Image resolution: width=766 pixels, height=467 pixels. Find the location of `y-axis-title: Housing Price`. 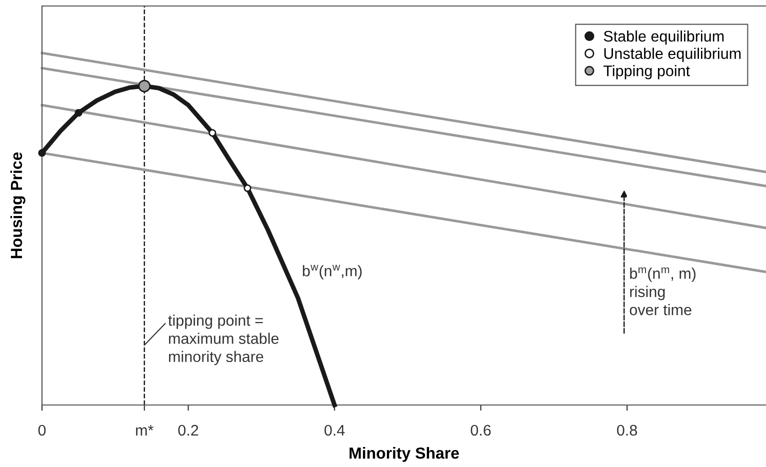

y-axis-title: Housing Price is located at coordinates (18, 205).